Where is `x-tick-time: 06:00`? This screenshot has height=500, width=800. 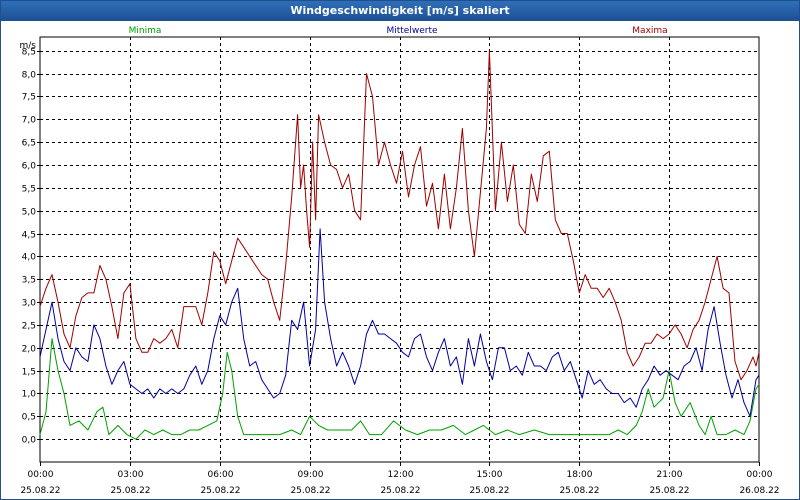
x-tick-time: 06:00 is located at coordinates (221, 475).